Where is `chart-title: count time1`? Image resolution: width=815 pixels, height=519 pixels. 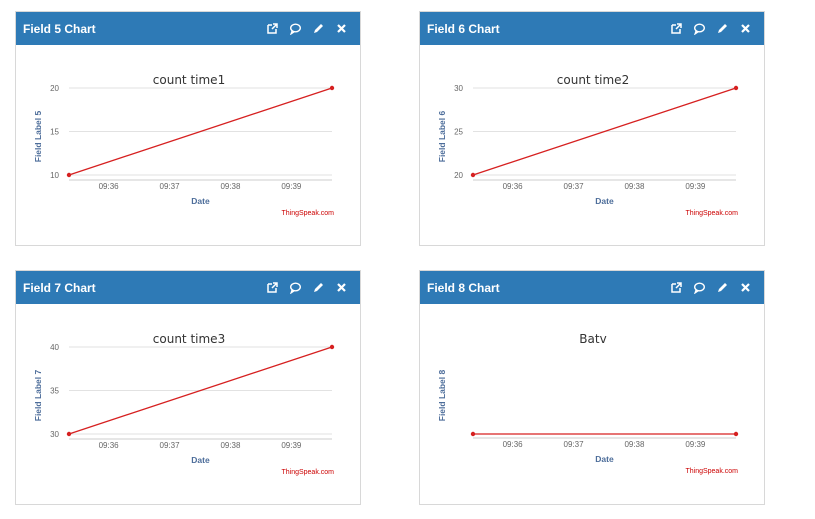 chart-title: count time1 is located at coordinates (189, 80).